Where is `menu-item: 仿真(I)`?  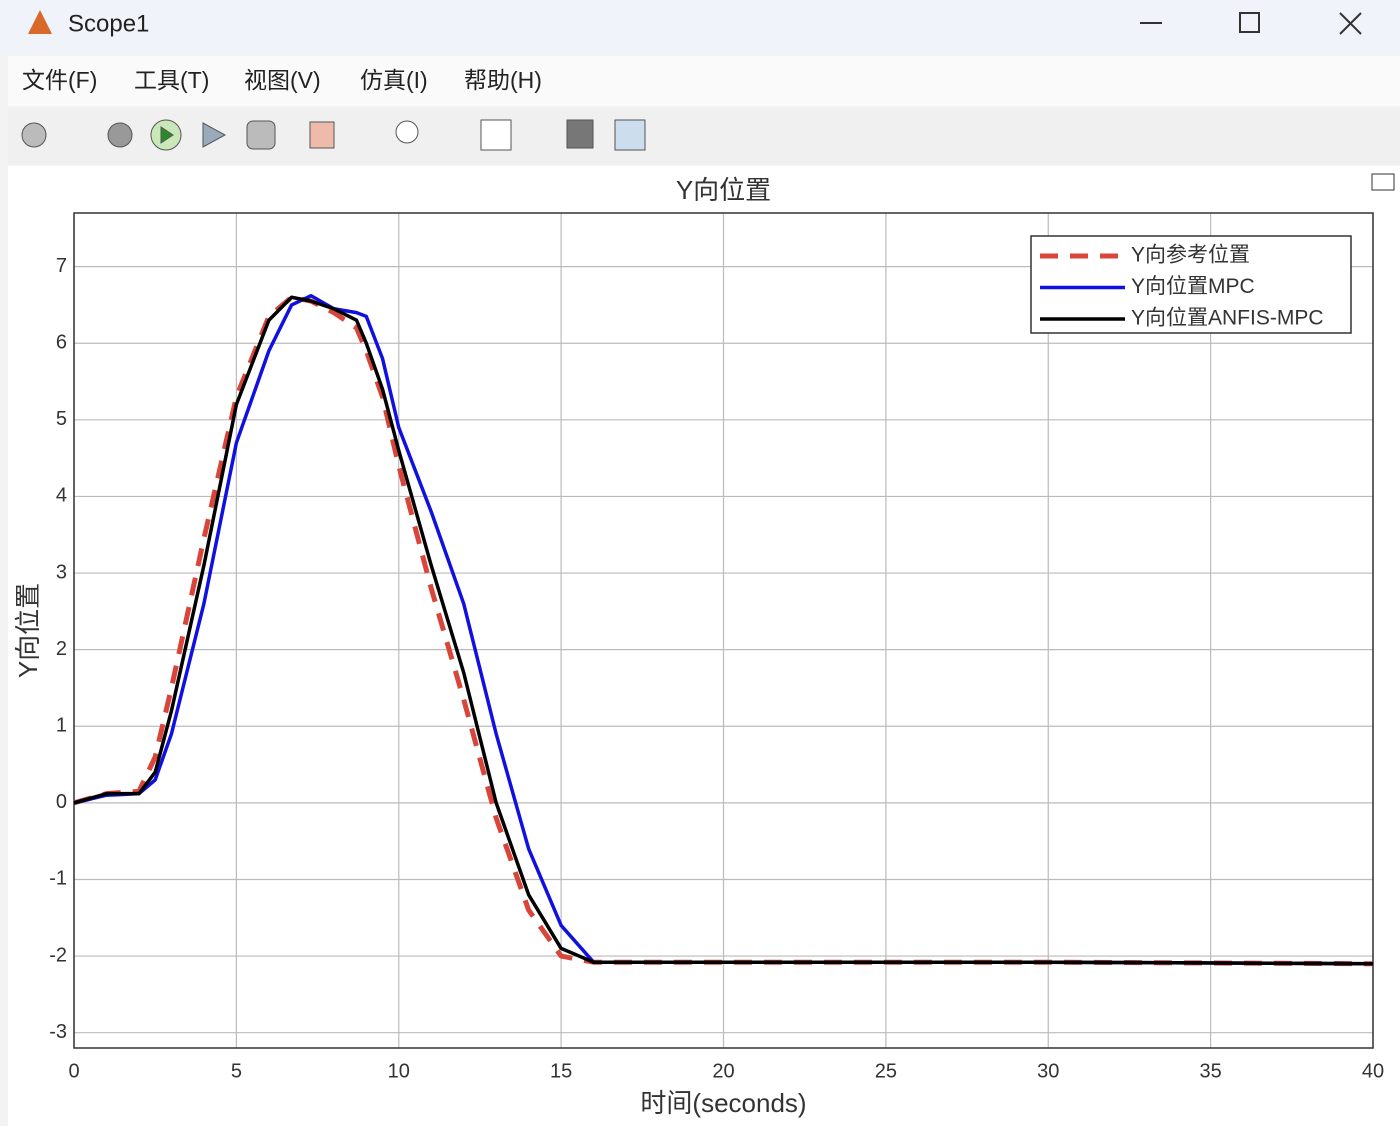
menu-item: 仿真(I) is located at coordinates (394, 80).